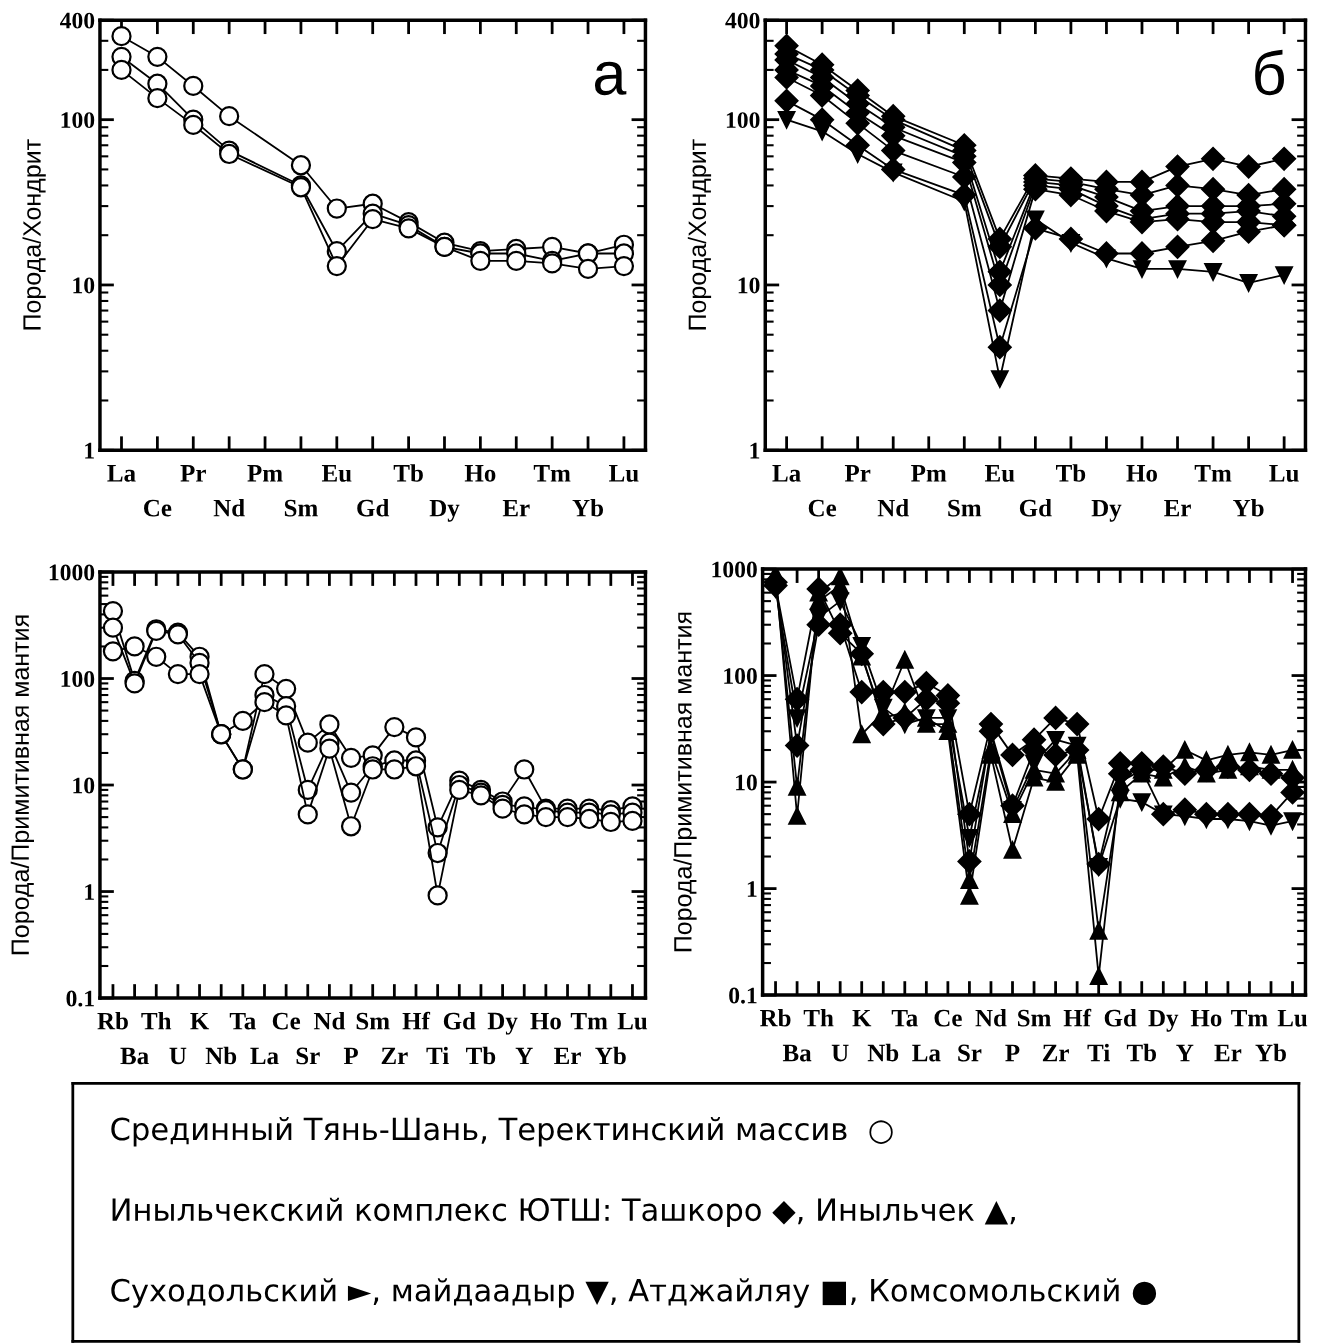 This screenshot has width=1324, height=1344. I want to click on text: Суходольский ►, майдаадыр ▼, Атджайляу ■, Комсомольский ●, so click(634, 1293).